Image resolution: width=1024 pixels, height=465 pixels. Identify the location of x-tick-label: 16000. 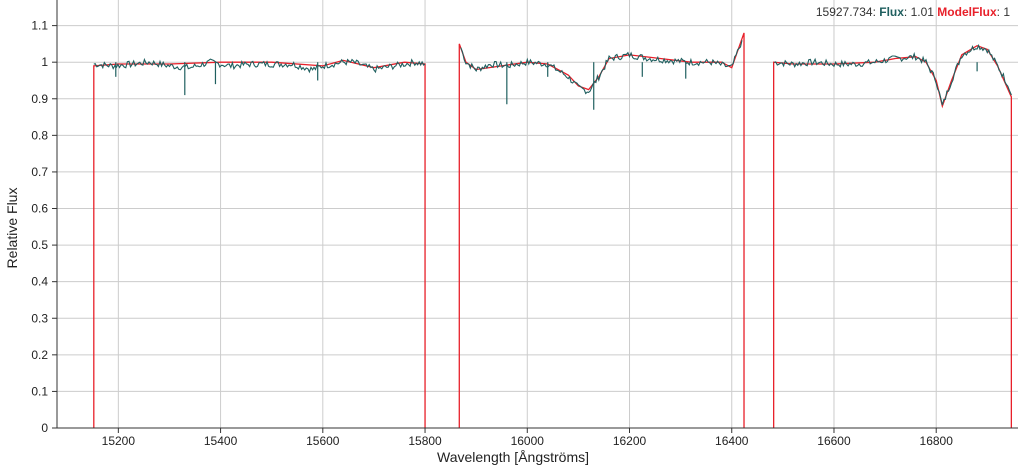
(528, 441).